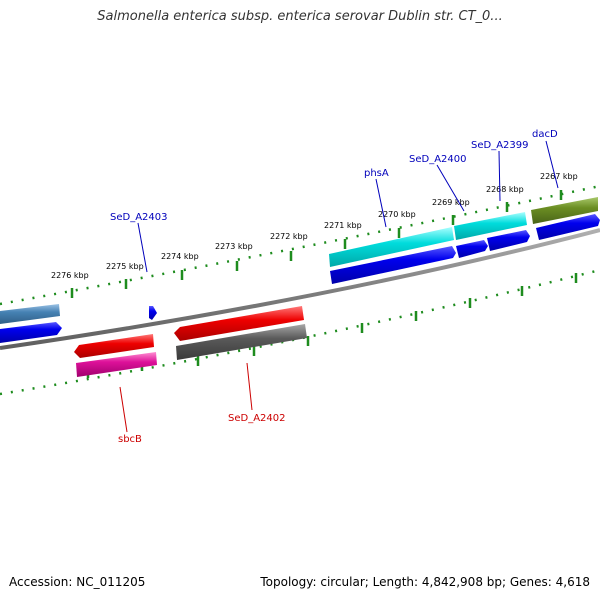 The image size is (600, 600). Describe the element at coordinates (332, 325) in the screenshot. I see `inner-major-ticks` at that location.